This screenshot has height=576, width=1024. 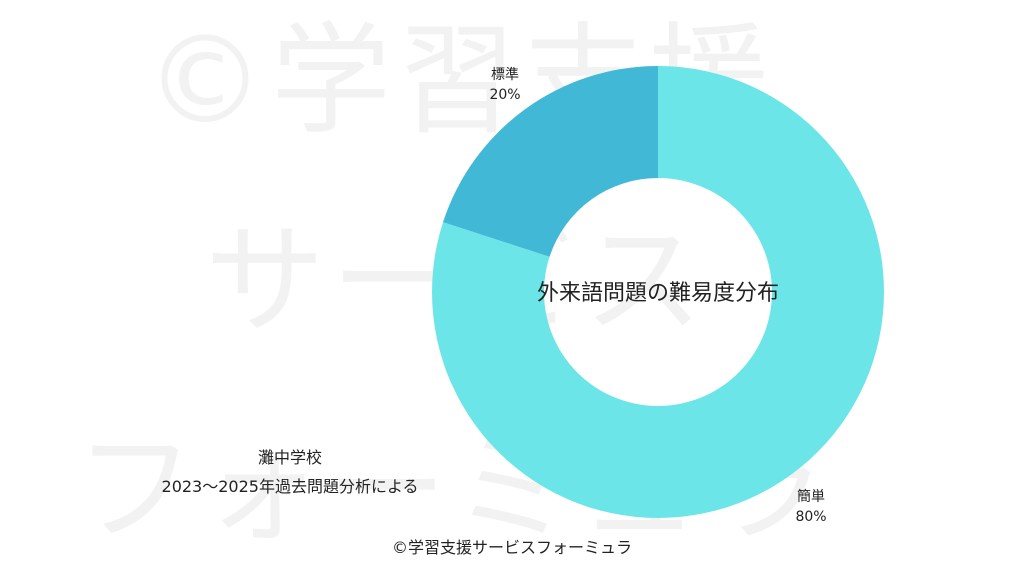 I want to click on slice-value-easy: 80%, so click(x=810, y=517).